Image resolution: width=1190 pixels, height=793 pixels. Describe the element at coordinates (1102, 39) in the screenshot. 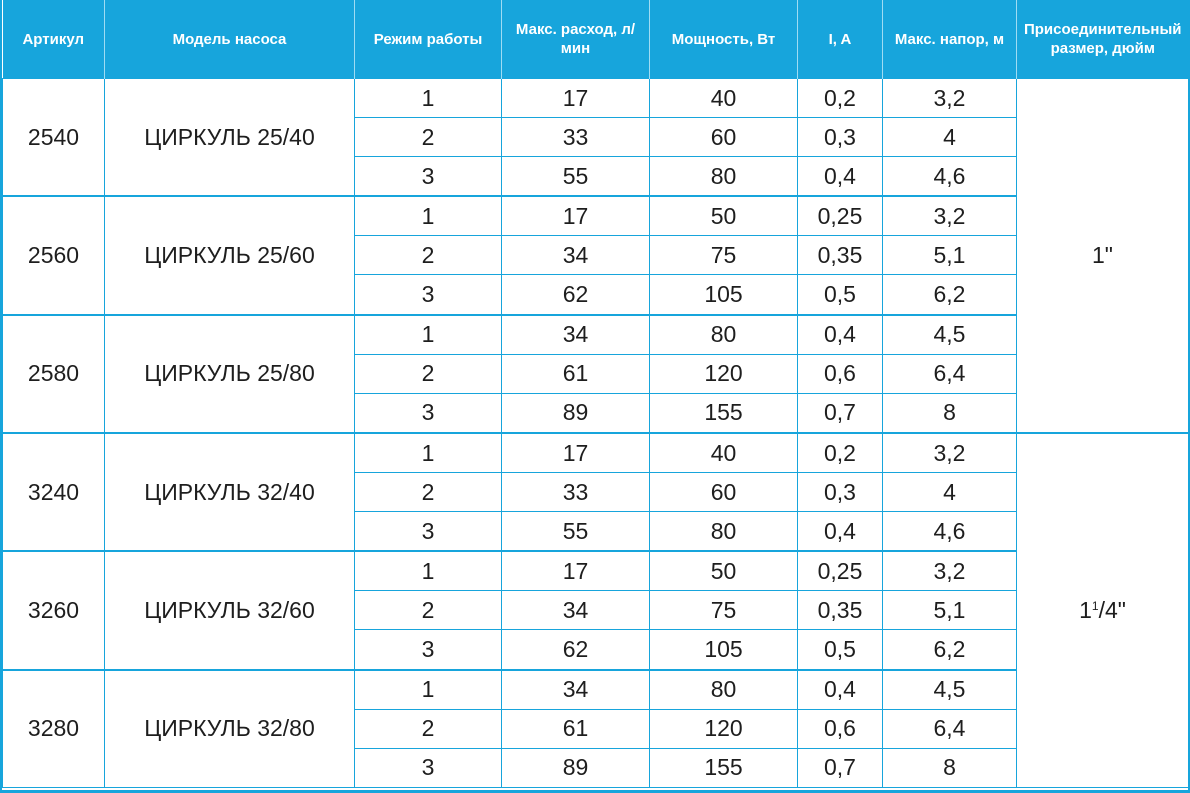

I see `header-connection: Присоединительный размер, дюйм` at that location.